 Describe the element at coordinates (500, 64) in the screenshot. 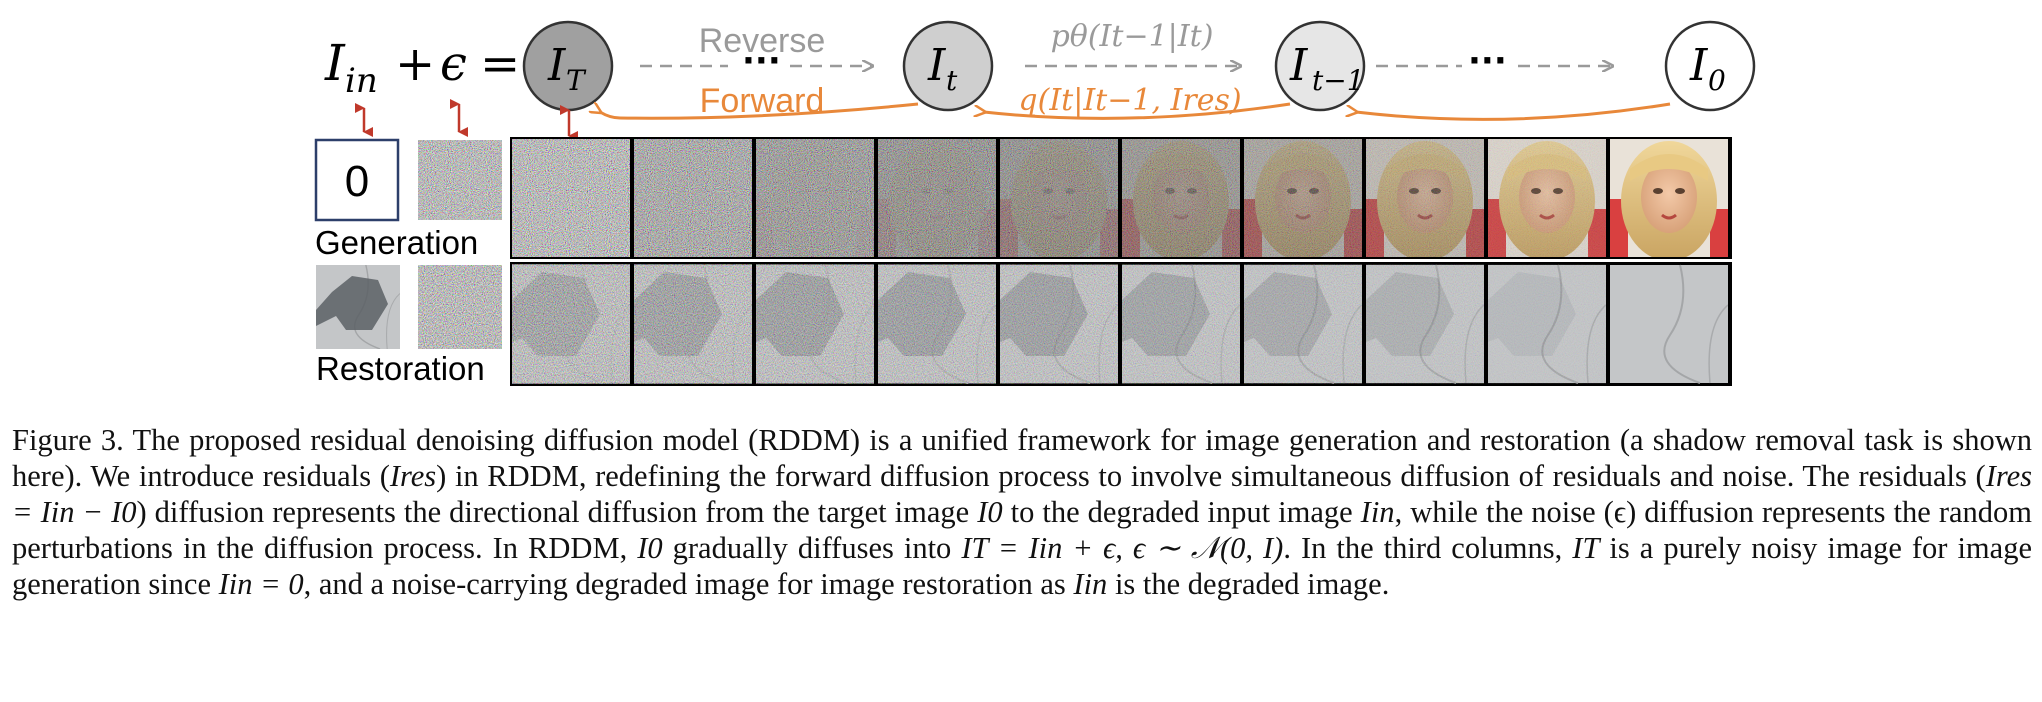

I see `eq-equals: =` at that location.